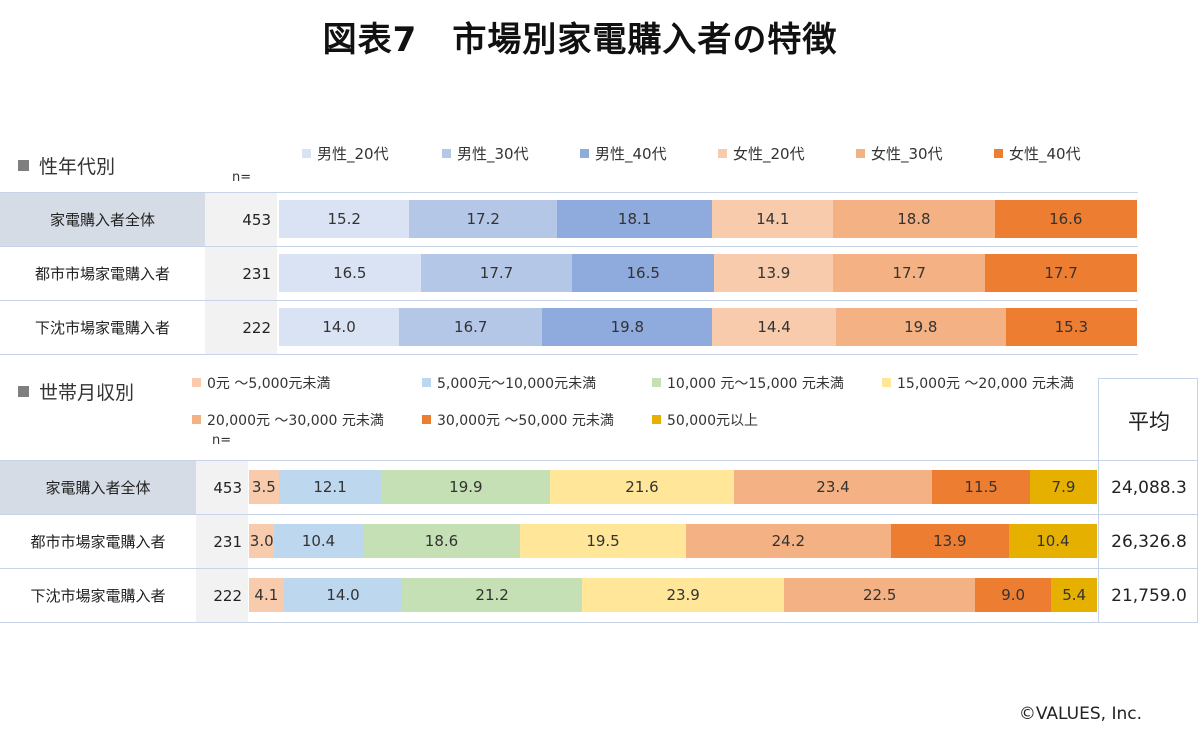  Describe the element at coordinates (642, 487) in the screenshot. I see `bar-segment: 21.6` at that location.